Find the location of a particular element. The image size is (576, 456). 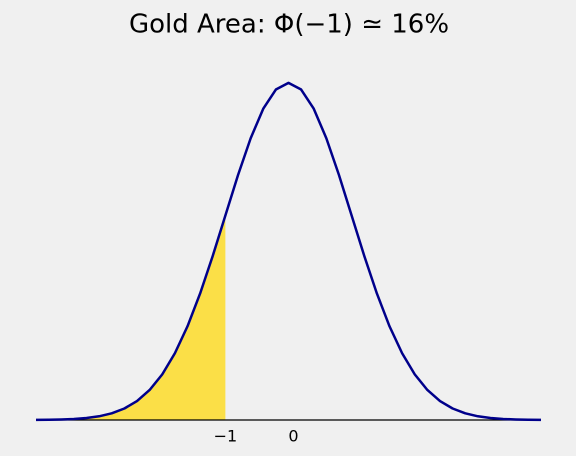

chart-title: Gold Area: Φ(−1) ≃ 16% is located at coordinates (289, 25).